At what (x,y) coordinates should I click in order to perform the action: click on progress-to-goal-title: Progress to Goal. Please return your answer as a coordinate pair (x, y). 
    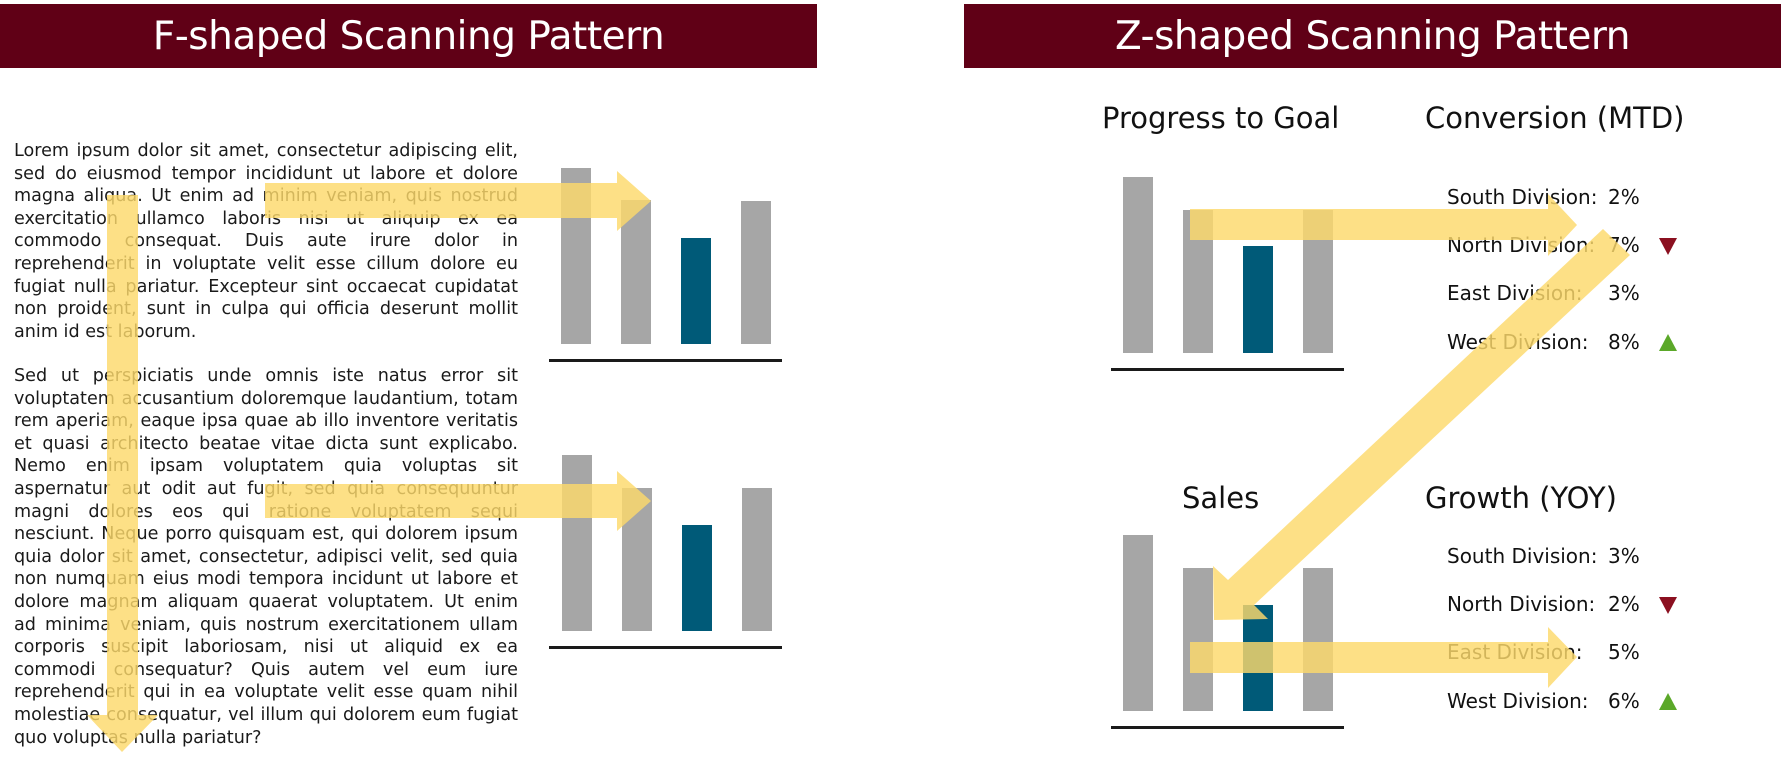
    Looking at the image, I should click on (1221, 118).